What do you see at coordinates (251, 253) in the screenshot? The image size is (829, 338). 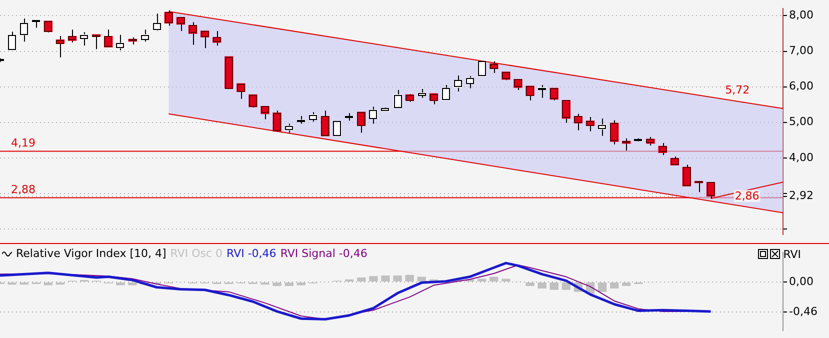 I see `text: RVI -0,46` at bounding box center [251, 253].